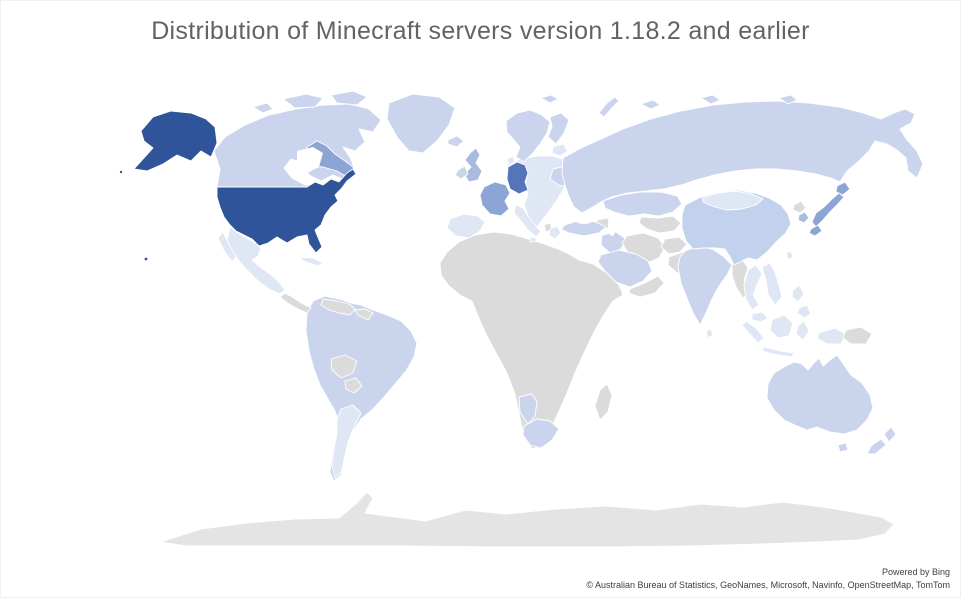 The image size is (961, 598). I want to click on region-baltics, so click(560, 150).